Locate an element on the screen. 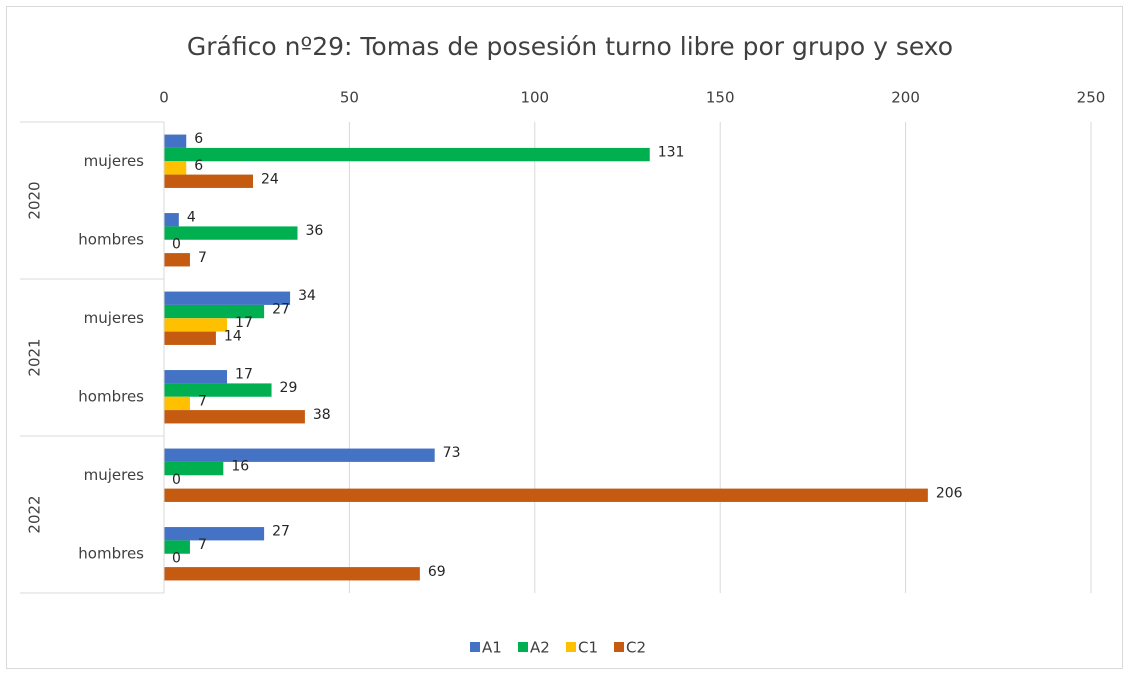 This screenshot has width=1129, height=679. legend-label: C1 is located at coordinates (588, 648).